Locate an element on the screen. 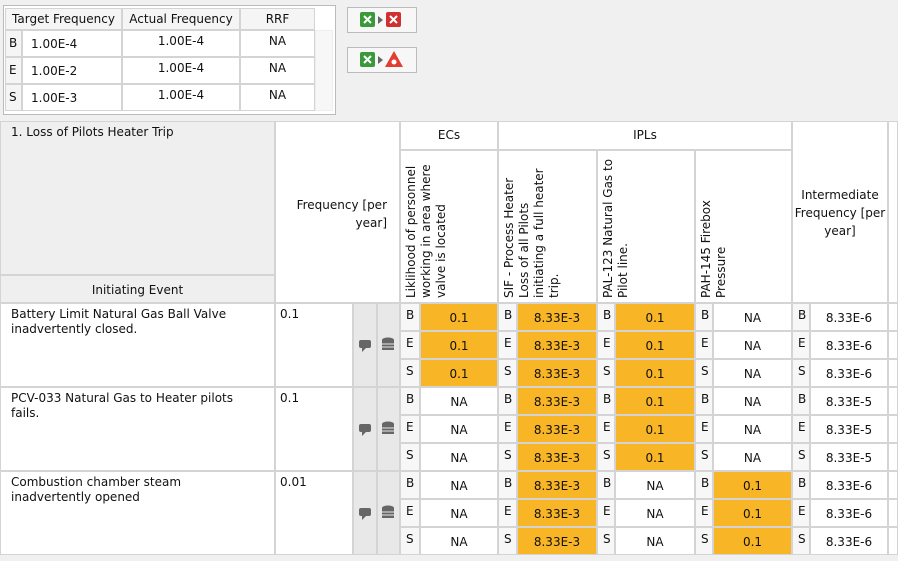  column-header: PAL-123 Natural Gas to Pilot line. is located at coordinates (646, 226).